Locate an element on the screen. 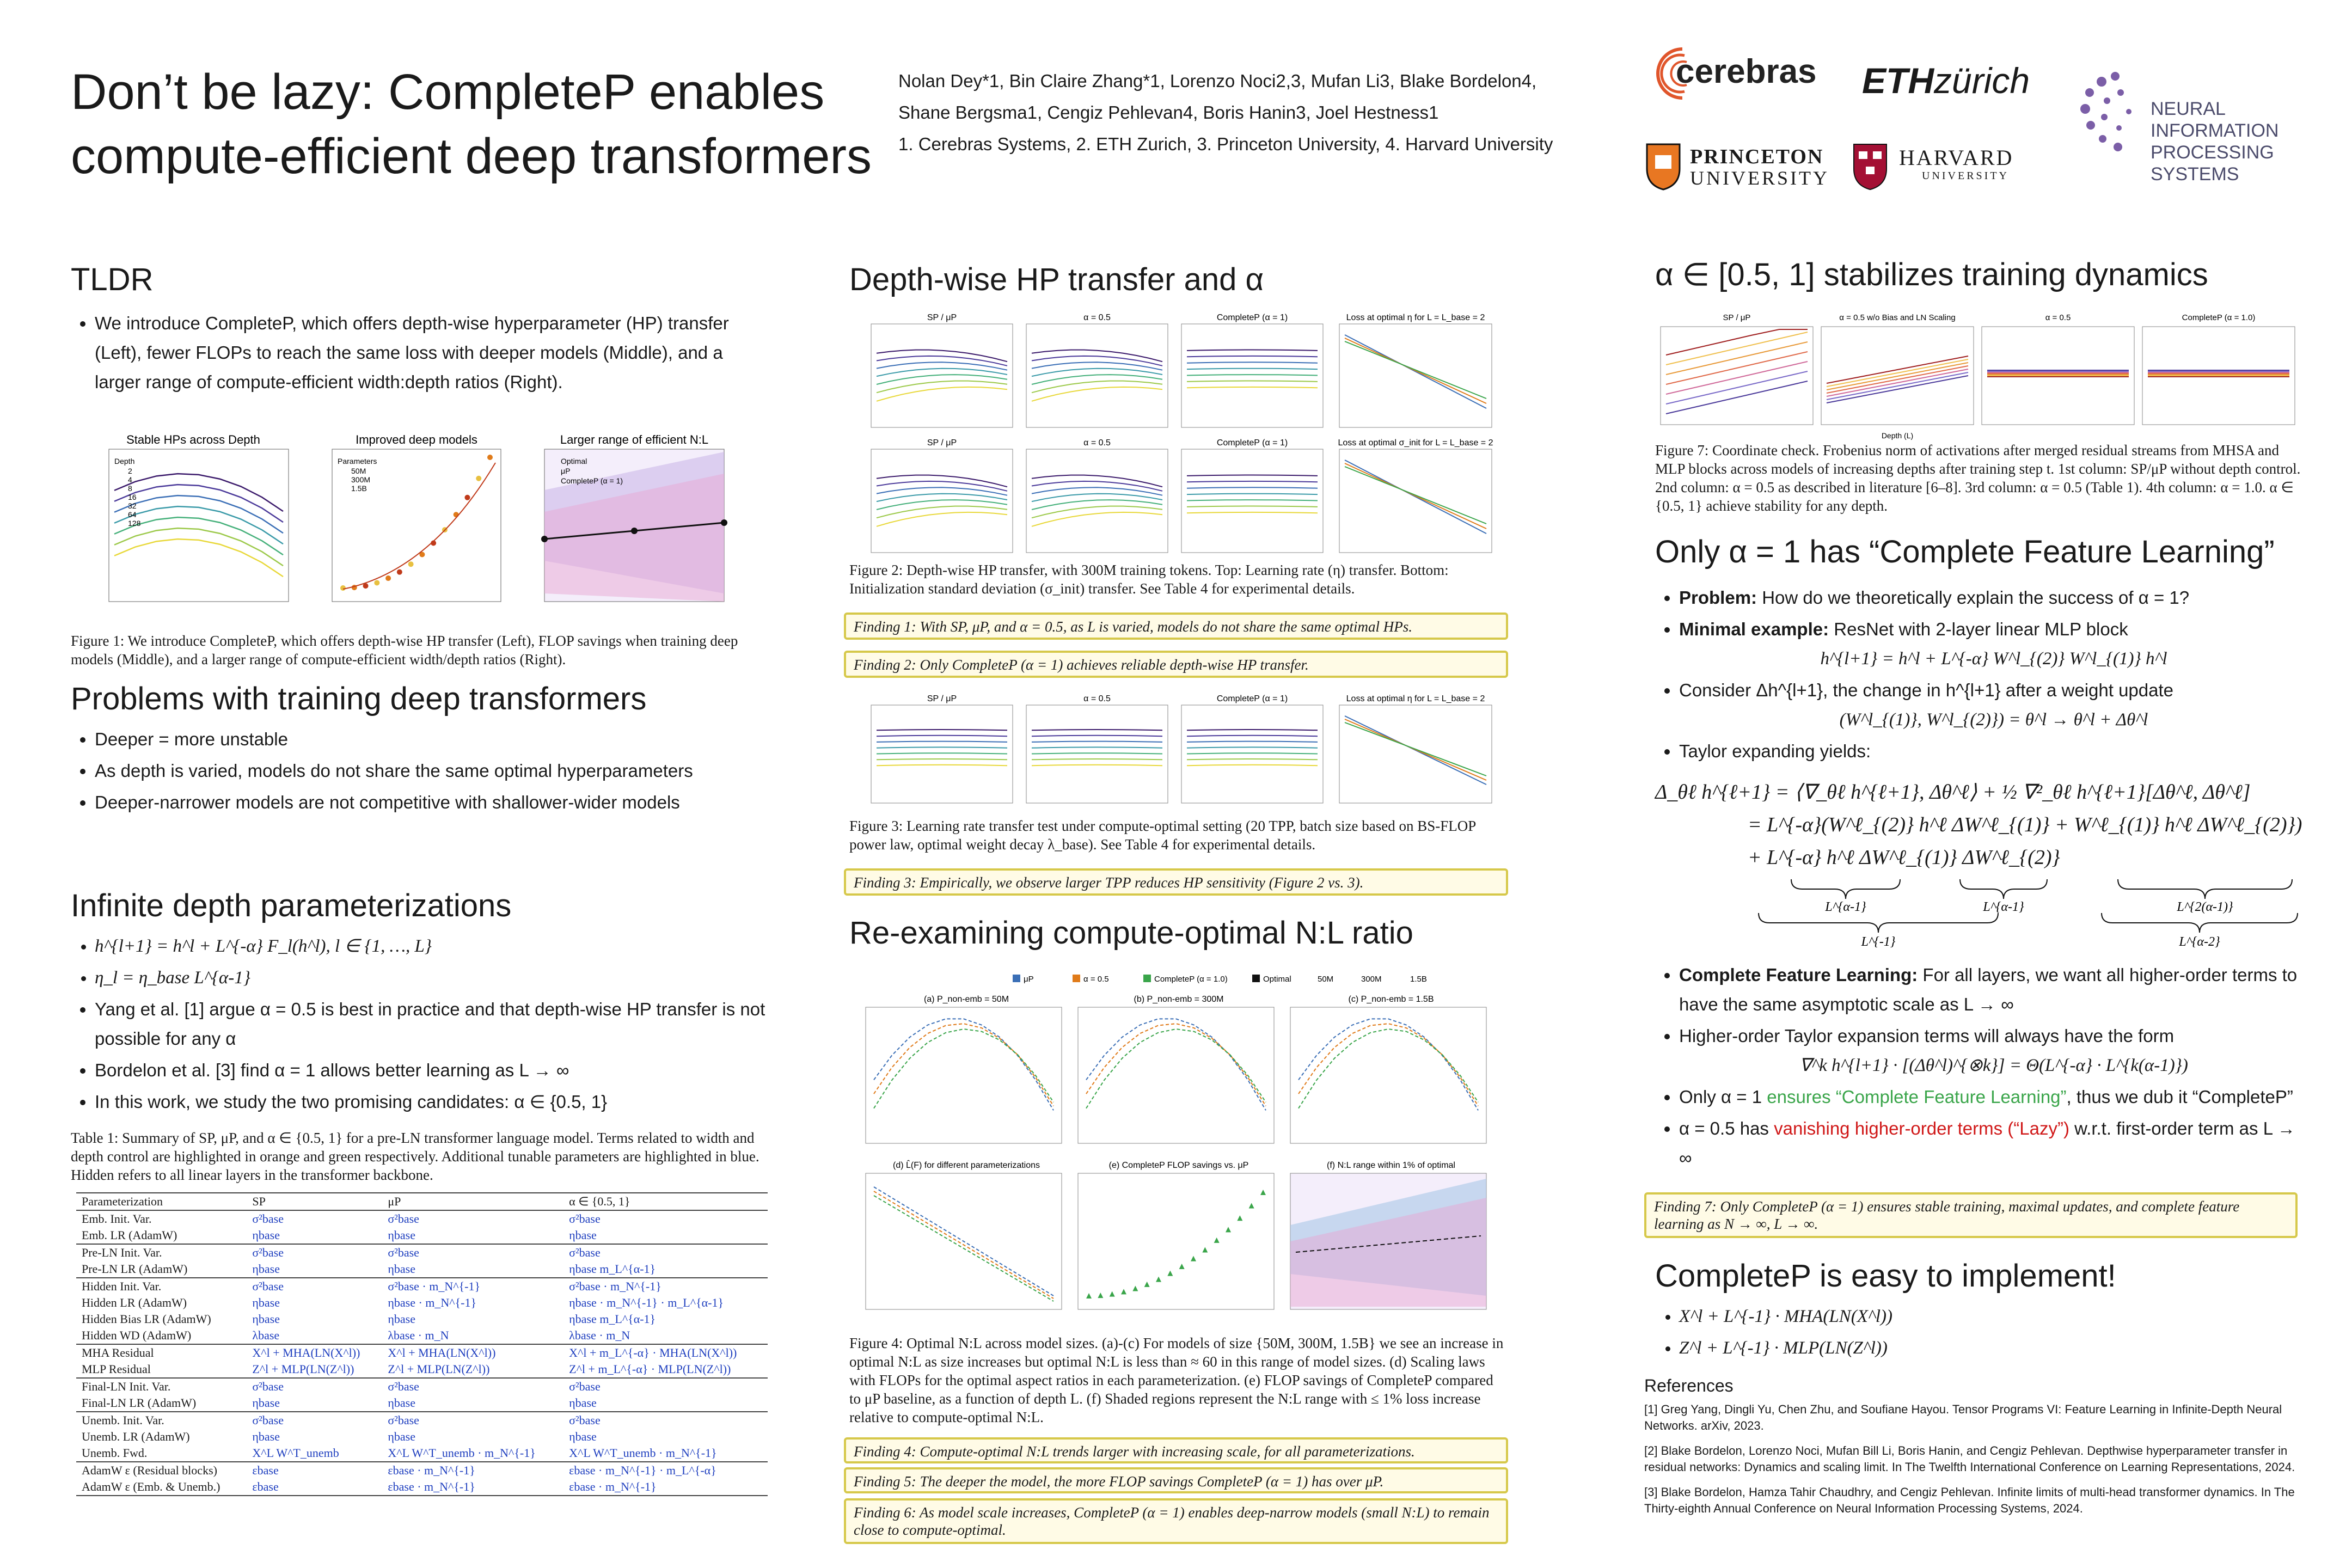 The height and width of the screenshot is (1568, 2352). fig7-xlabel: Depth (L) is located at coordinates (1897, 435).